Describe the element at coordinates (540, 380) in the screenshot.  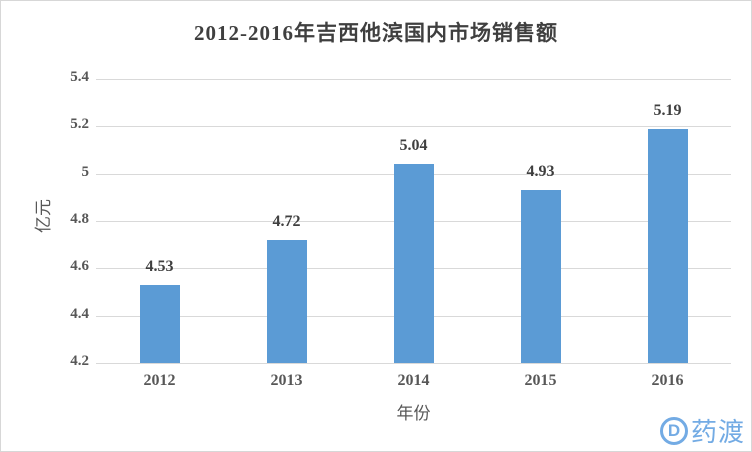
I see `x-tick-label: 2015` at that location.